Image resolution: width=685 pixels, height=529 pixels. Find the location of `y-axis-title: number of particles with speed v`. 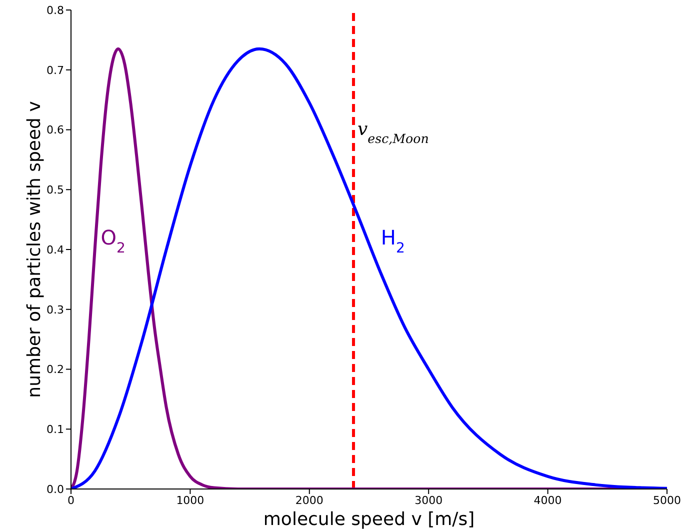

y-axis-title: number of particles with speed v is located at coordinates (34, 249).